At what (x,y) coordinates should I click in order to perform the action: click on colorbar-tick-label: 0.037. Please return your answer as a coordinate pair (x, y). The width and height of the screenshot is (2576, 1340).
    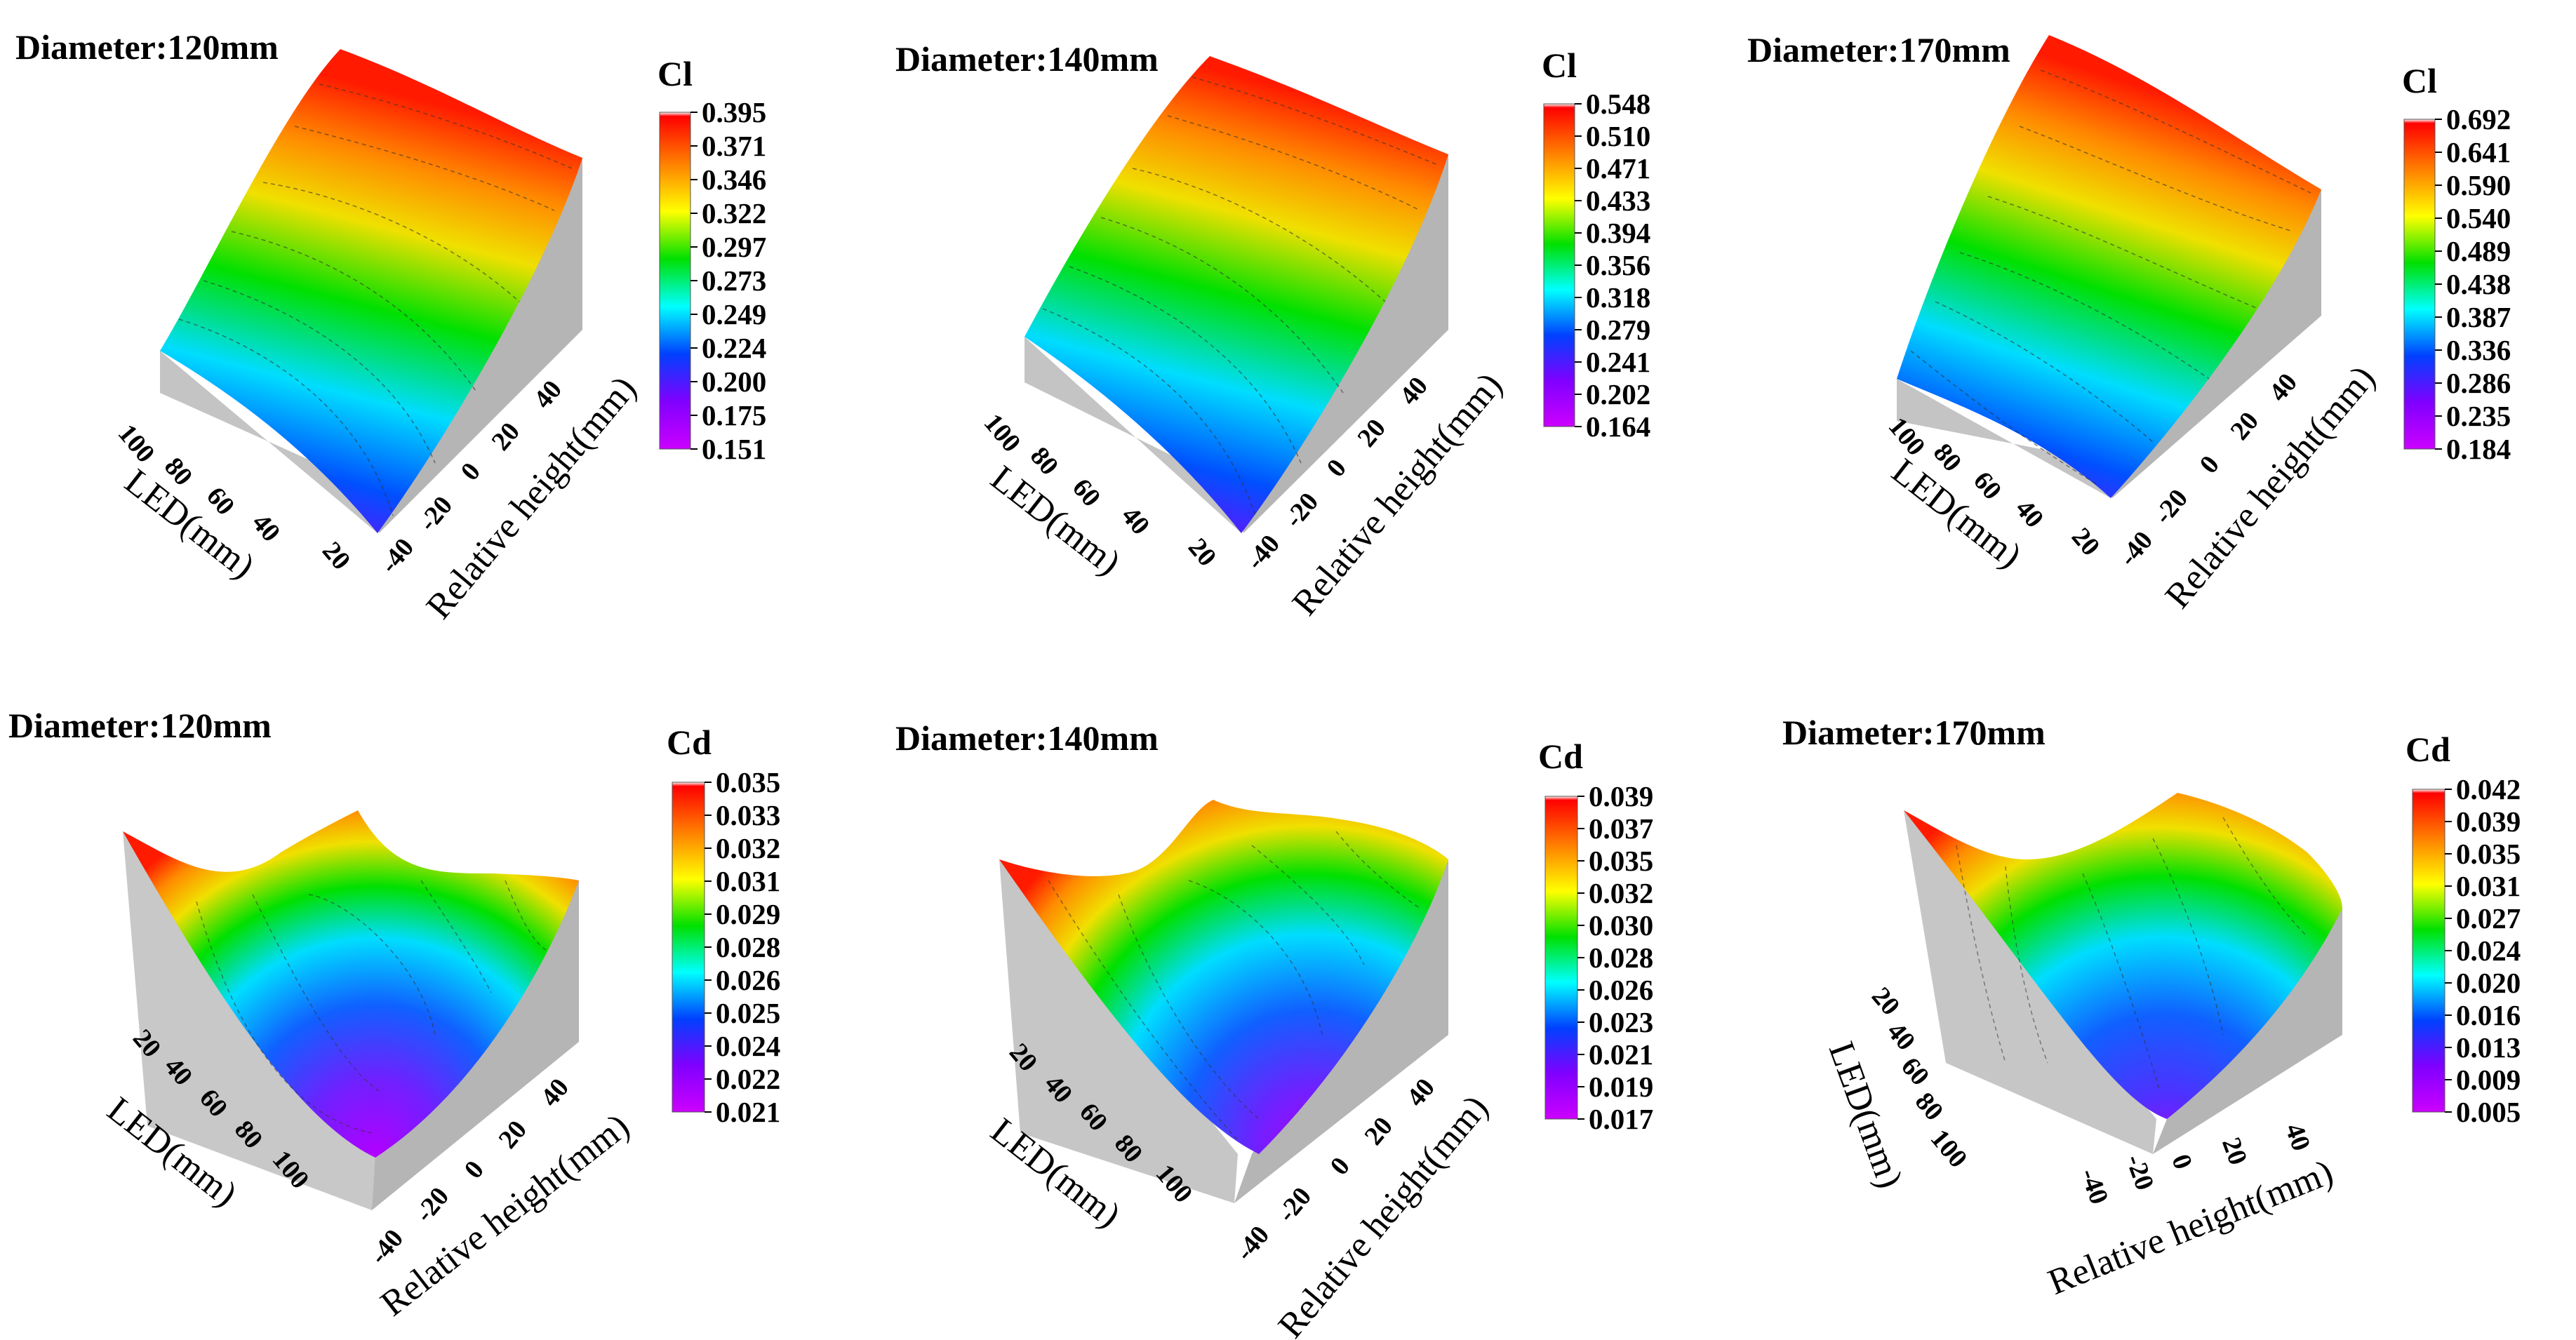
    Looking at the image, I should click on (1621, 828).